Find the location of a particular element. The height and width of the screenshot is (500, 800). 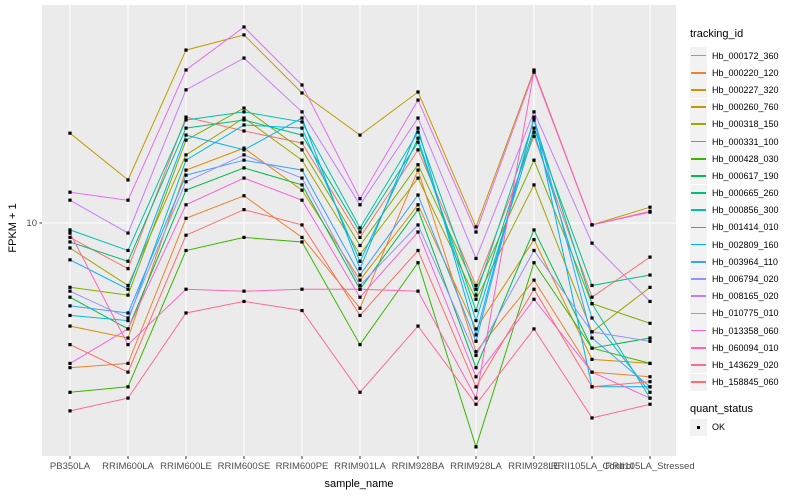

legend-item-label: Hb_000260_760 is located at coordinates (745, 107).